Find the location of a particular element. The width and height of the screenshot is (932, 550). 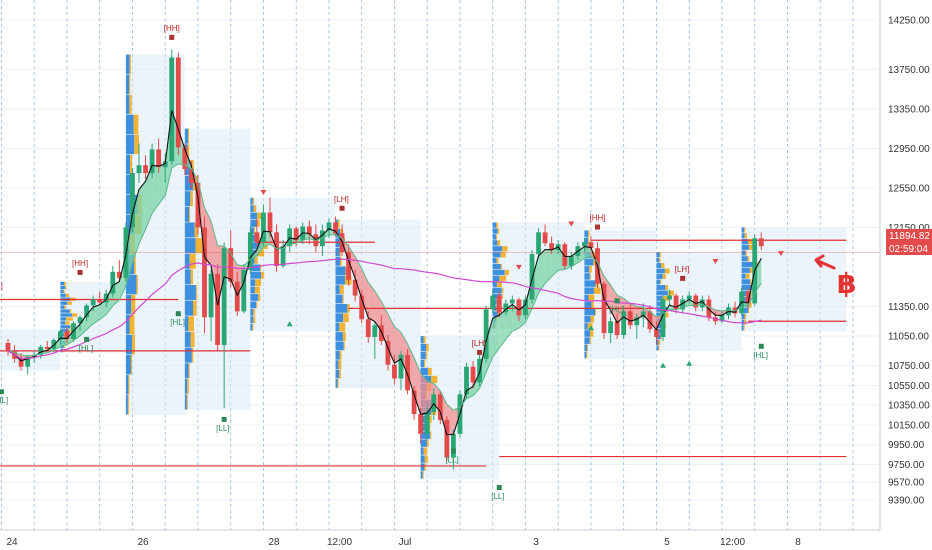

time-tick-label: 24 is located at coordinates (12, 542).